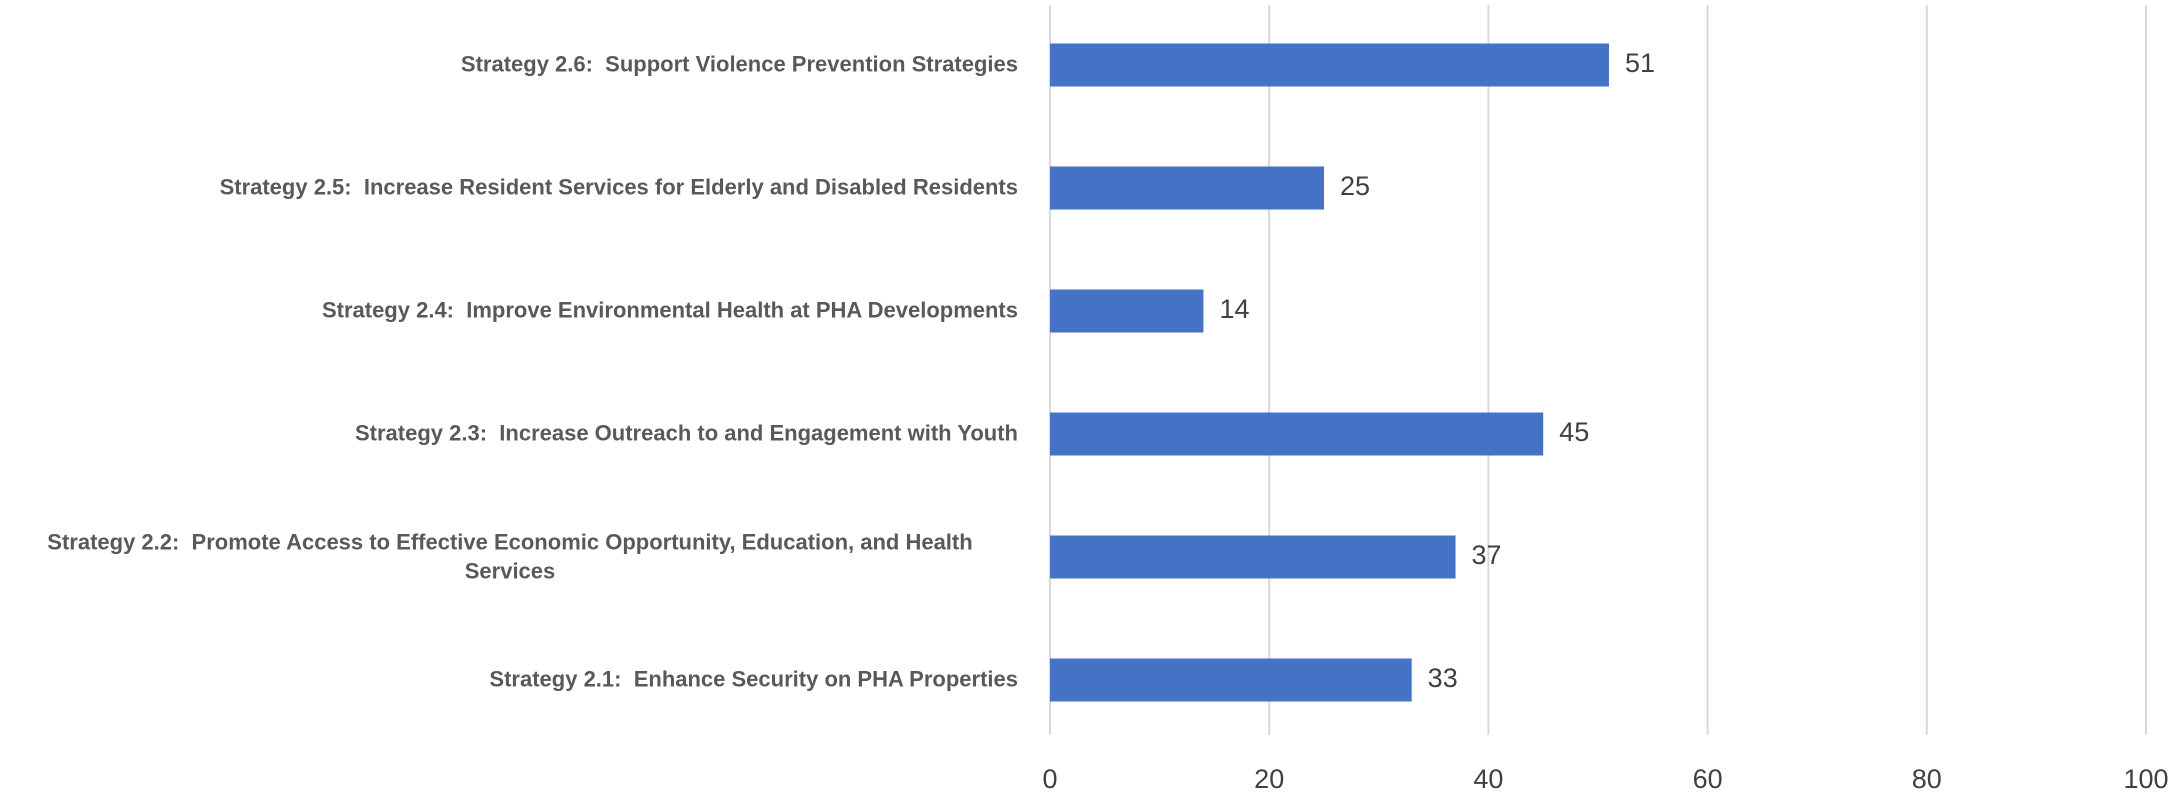  What do you see at coordinates (1574, 432) in the screenshot?
I see `value-label: 45` at bounding box center [1574, 432].